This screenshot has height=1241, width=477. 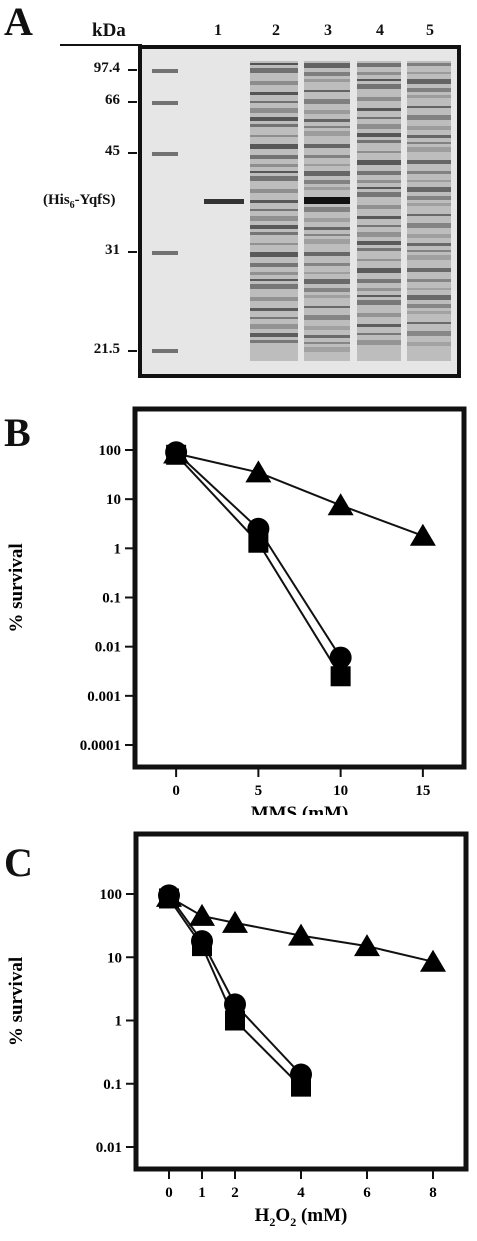 I want to click on x-axis-label-part: O, so click(x=282, y=1215).